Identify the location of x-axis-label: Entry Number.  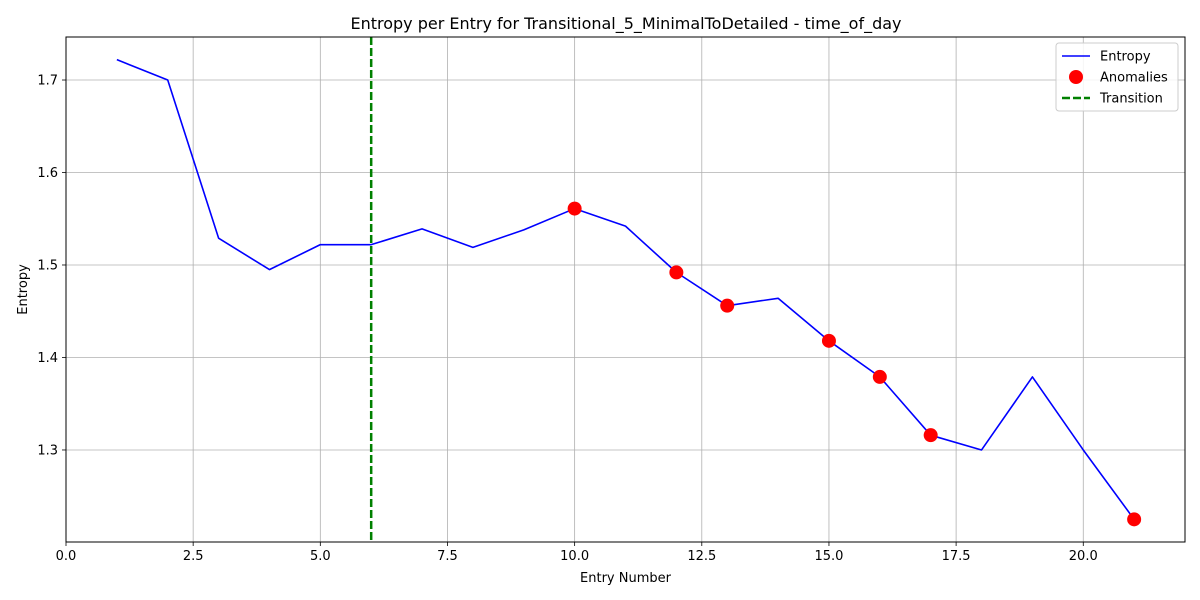
(626, 578).